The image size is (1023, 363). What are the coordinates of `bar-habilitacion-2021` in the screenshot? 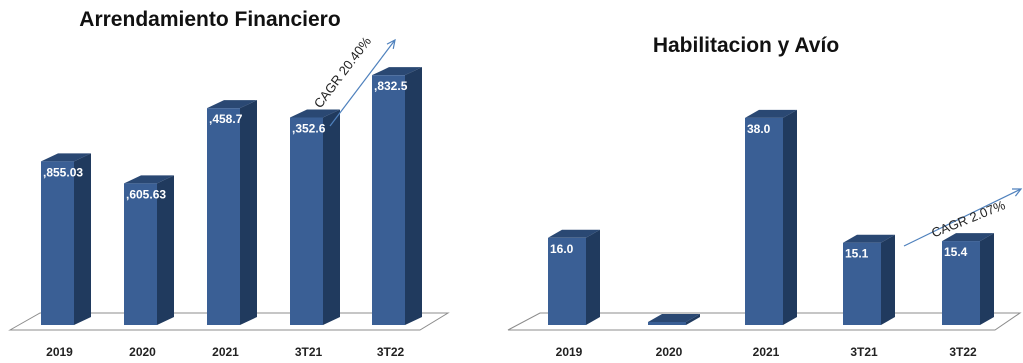 It's located at (771, 217).